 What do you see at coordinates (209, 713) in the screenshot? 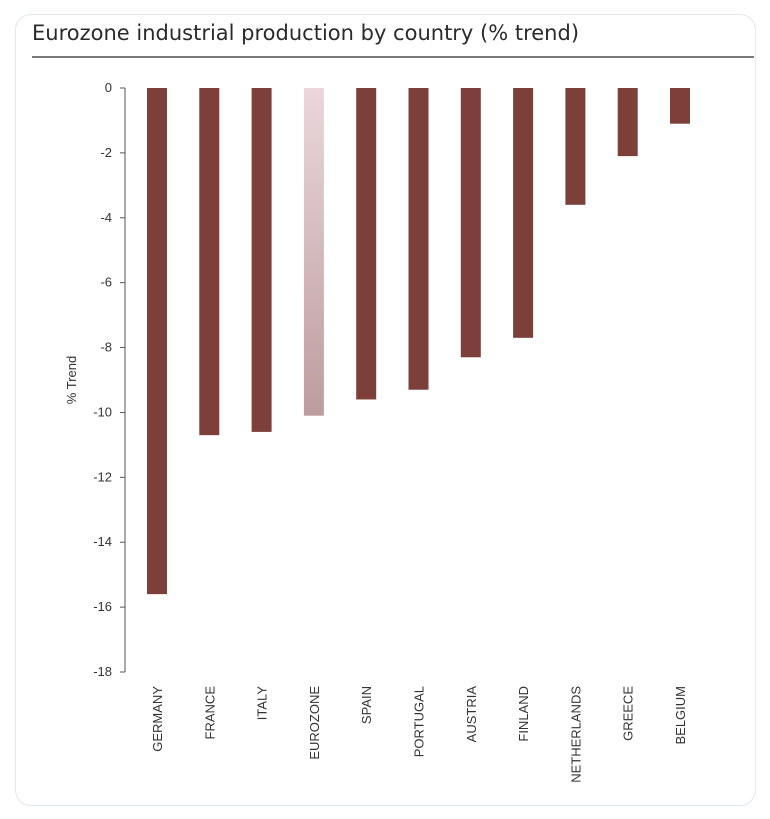
I see `x-tick-label: FRANCE` at bounding box center [209, 713].